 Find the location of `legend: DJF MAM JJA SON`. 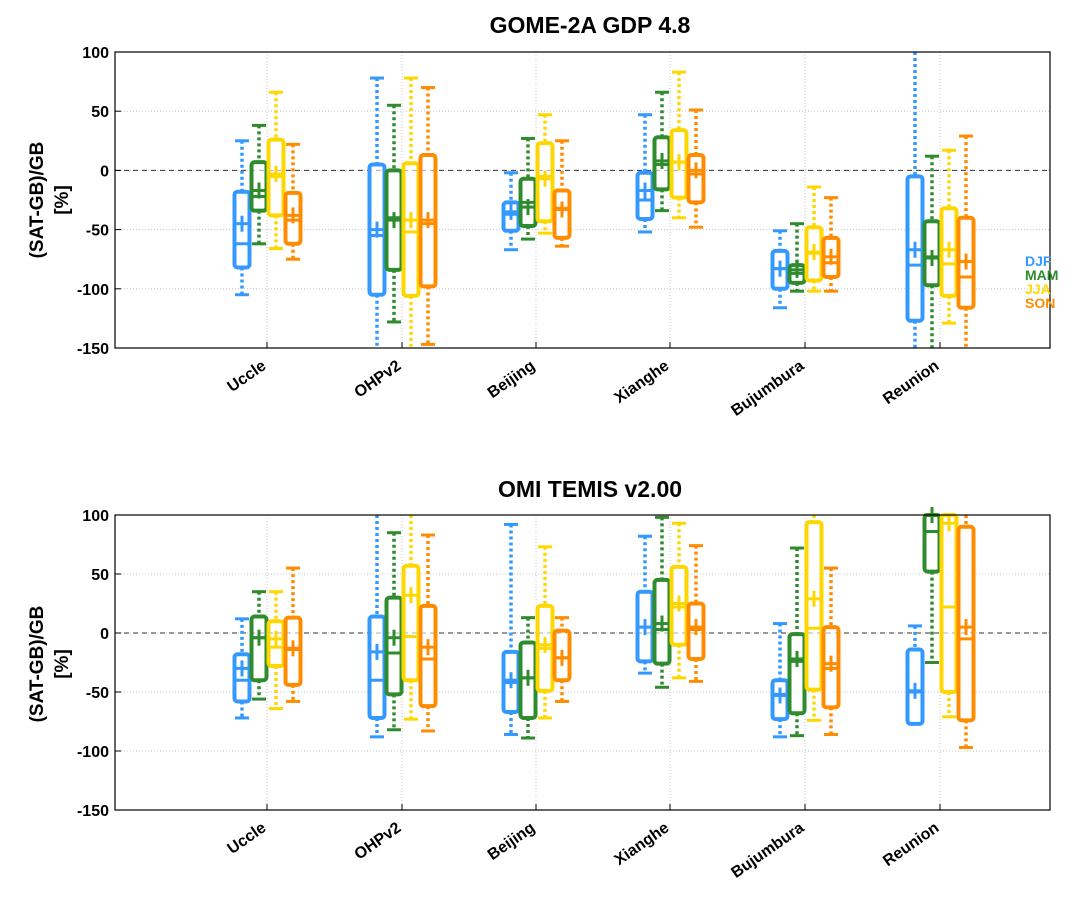

legend: DJF MAM JJA SON is located at coordinates (1041, 282).